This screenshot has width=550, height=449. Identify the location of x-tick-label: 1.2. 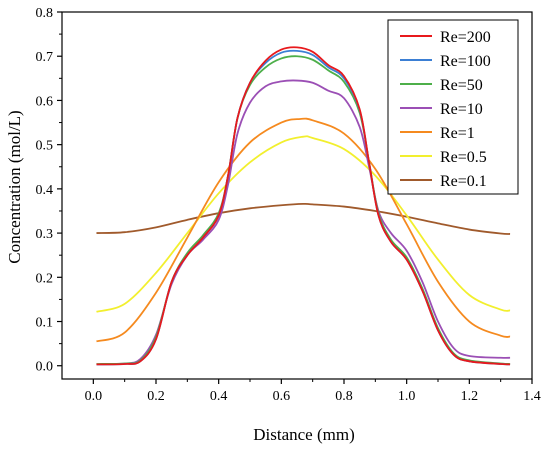
(470, 396).